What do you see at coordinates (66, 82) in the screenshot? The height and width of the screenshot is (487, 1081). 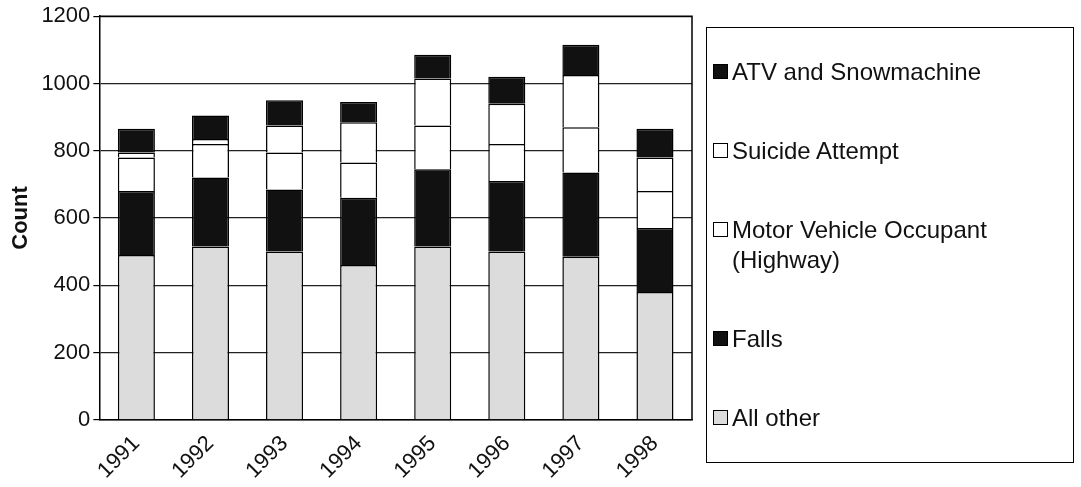 I see `y-tick-label: 1000` at bounding box center [66, 82].